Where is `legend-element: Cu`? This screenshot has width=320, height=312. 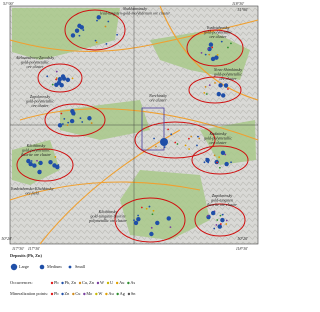
legend-element: Cu is located at coordinates (78, 293).